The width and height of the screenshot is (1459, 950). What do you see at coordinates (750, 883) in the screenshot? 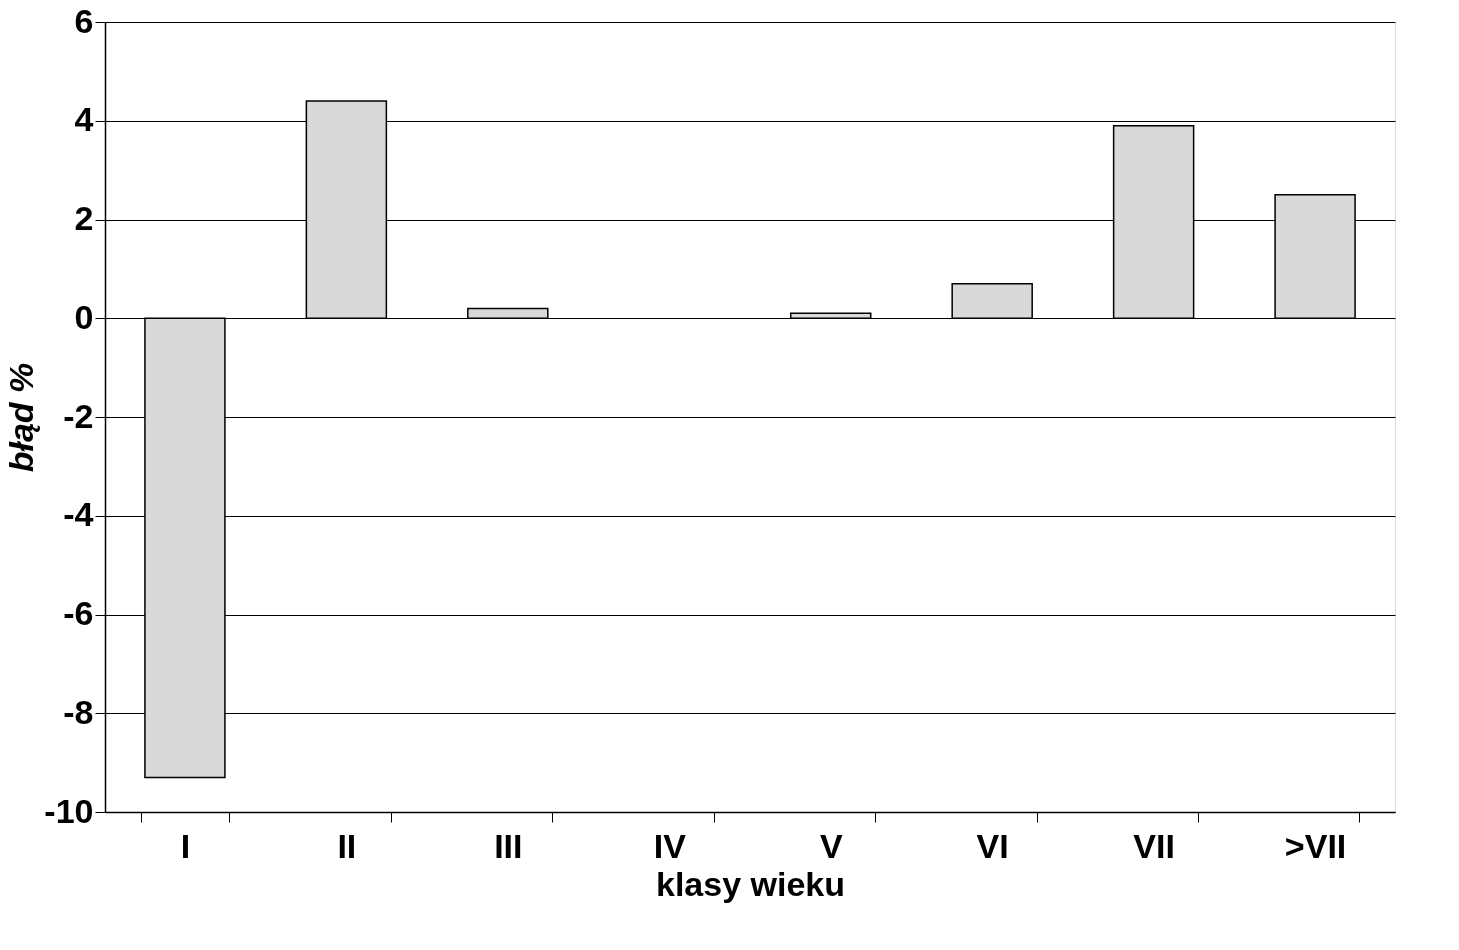
I see `x-axis-title: klasy wieku` at bounding box center [750, 883].